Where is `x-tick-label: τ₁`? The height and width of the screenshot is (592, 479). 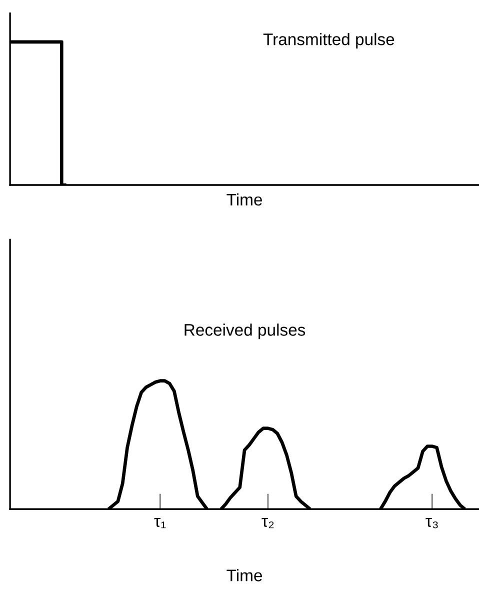
x-tick-label: τ₁ is located at coordinates (160, 523).